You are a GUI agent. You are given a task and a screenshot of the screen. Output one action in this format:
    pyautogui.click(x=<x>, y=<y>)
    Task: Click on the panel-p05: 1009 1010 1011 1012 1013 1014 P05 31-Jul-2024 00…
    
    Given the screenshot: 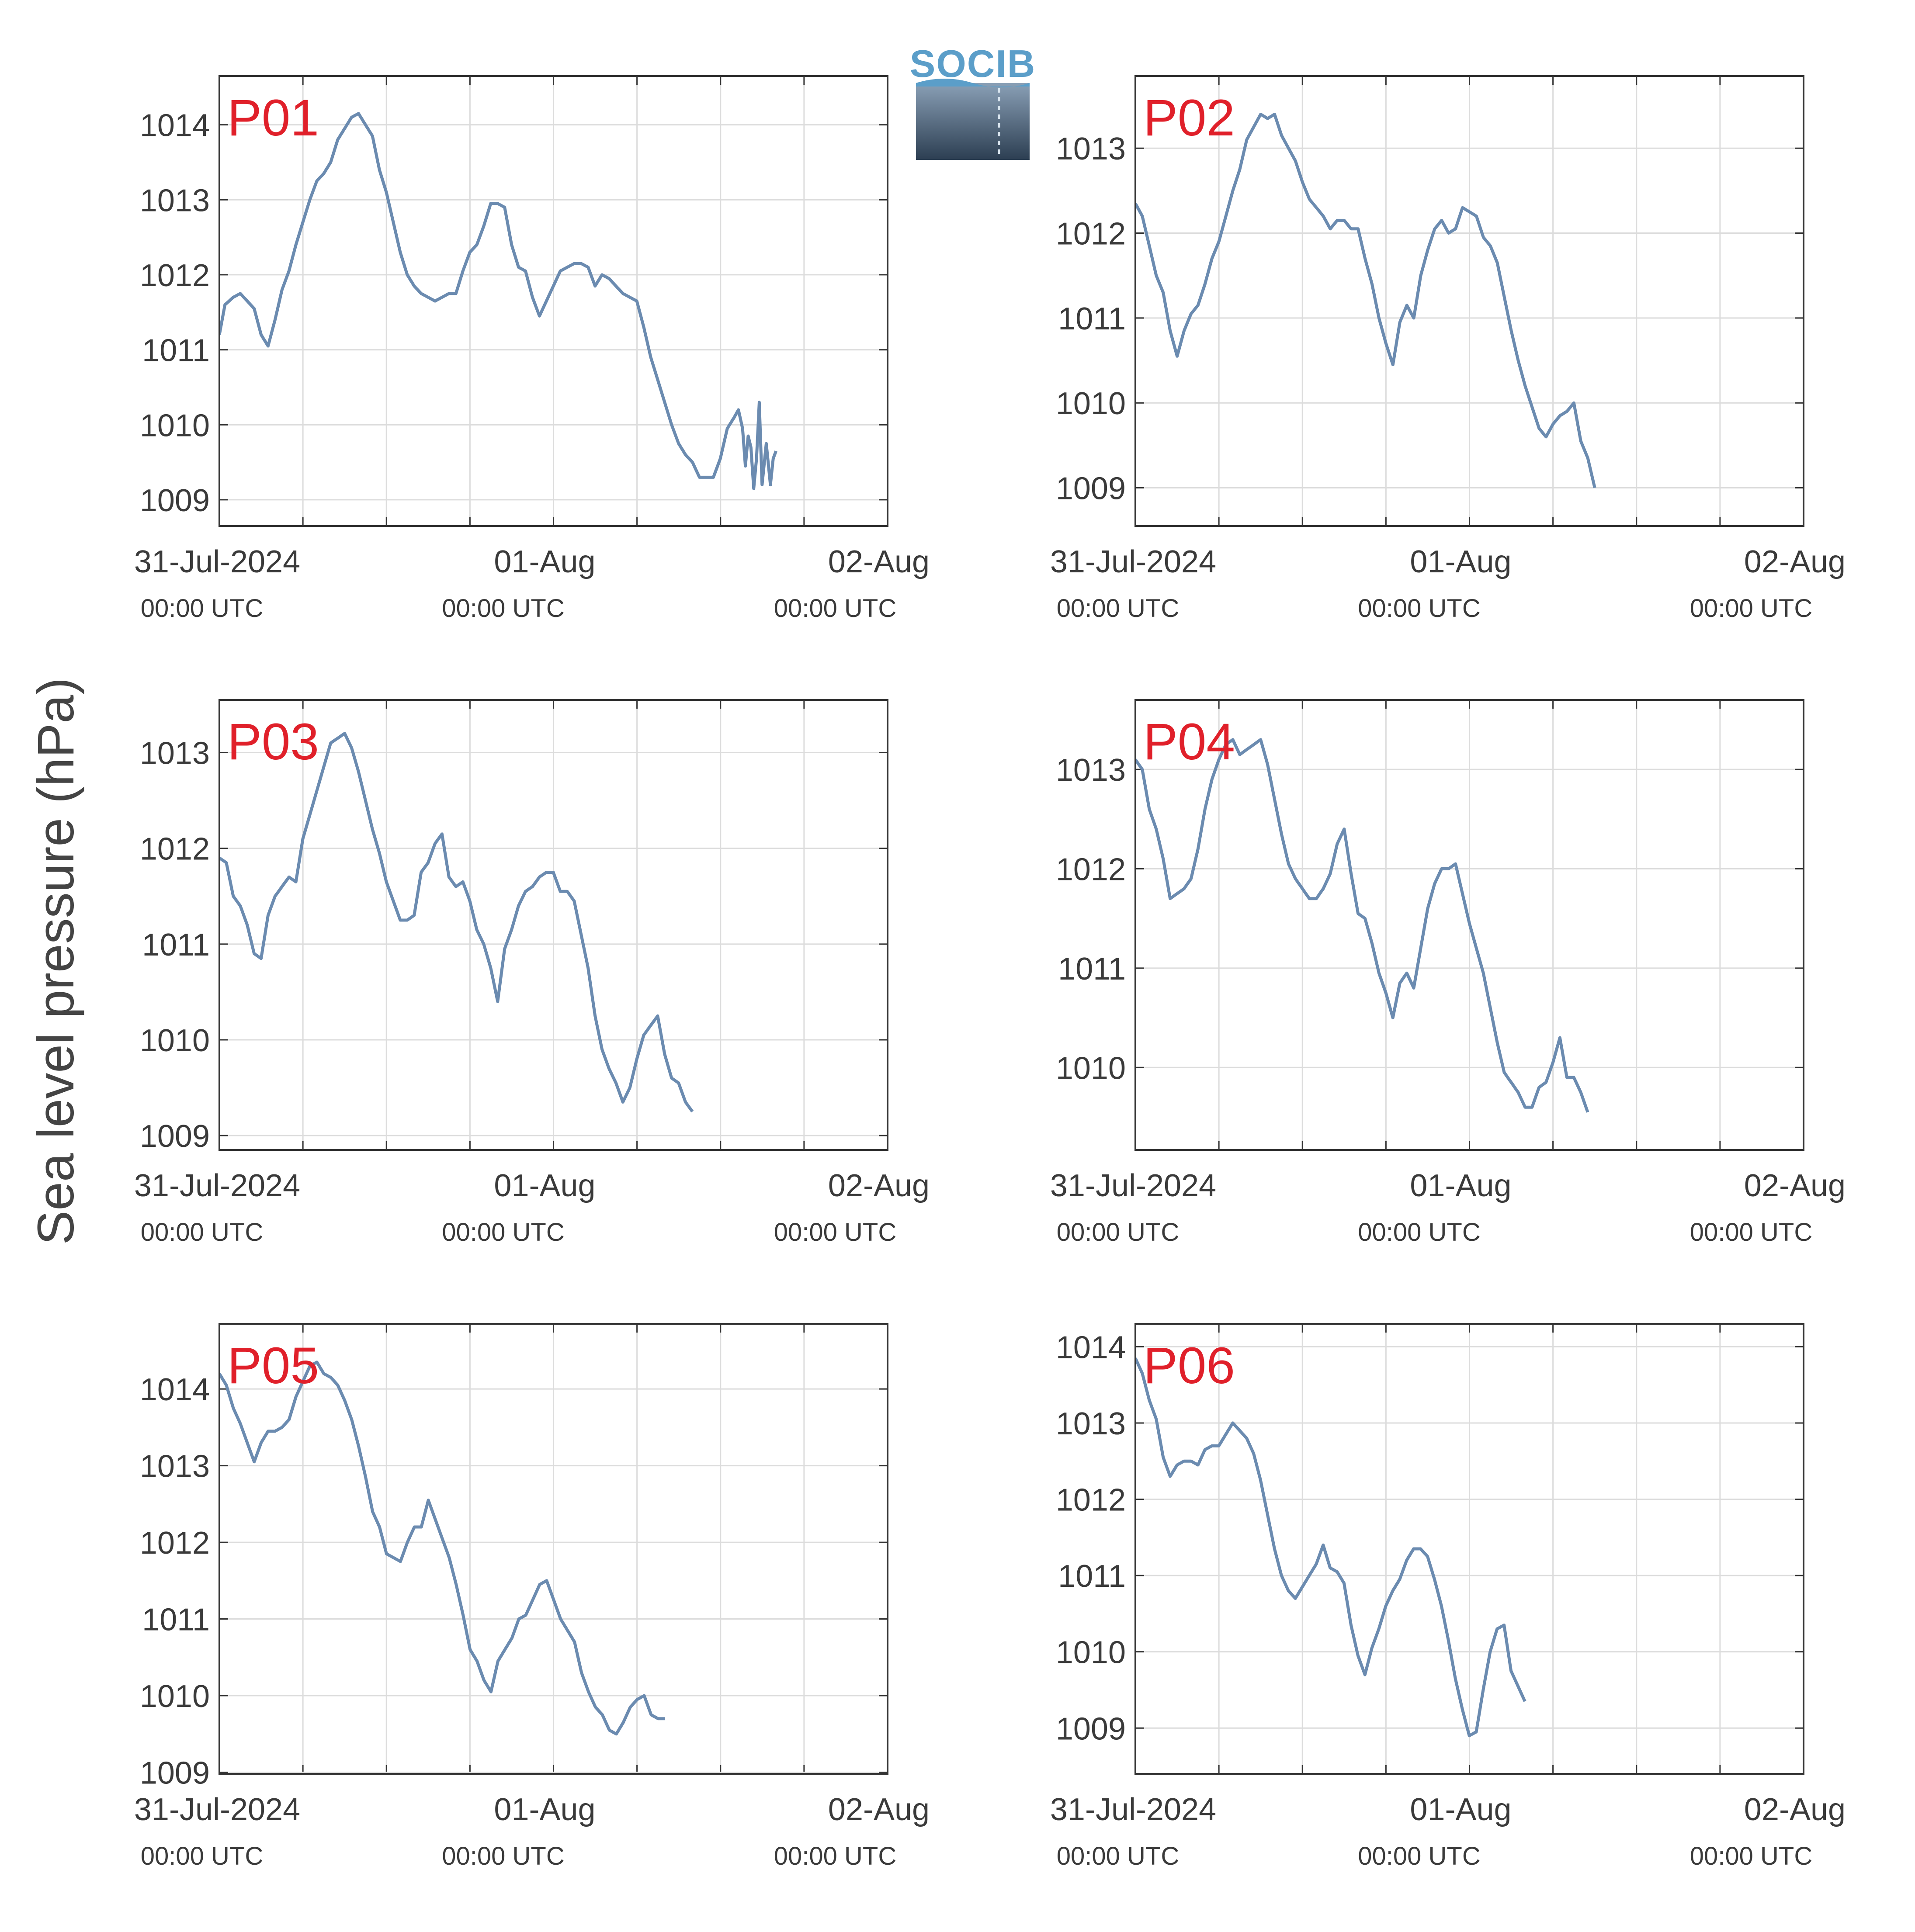 What is the action you would take?
    pyautogui.click(x=532, y=1596)
    